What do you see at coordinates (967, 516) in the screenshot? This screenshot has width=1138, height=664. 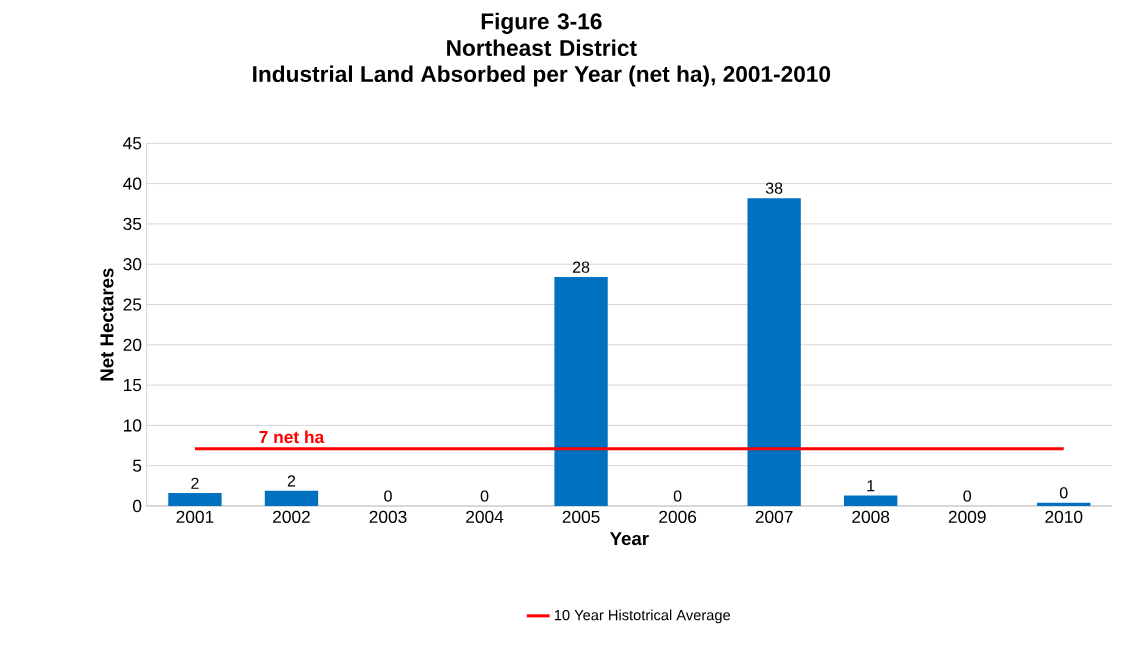 I see `x-tick-label: 2009` at bounding box center [967, 516].